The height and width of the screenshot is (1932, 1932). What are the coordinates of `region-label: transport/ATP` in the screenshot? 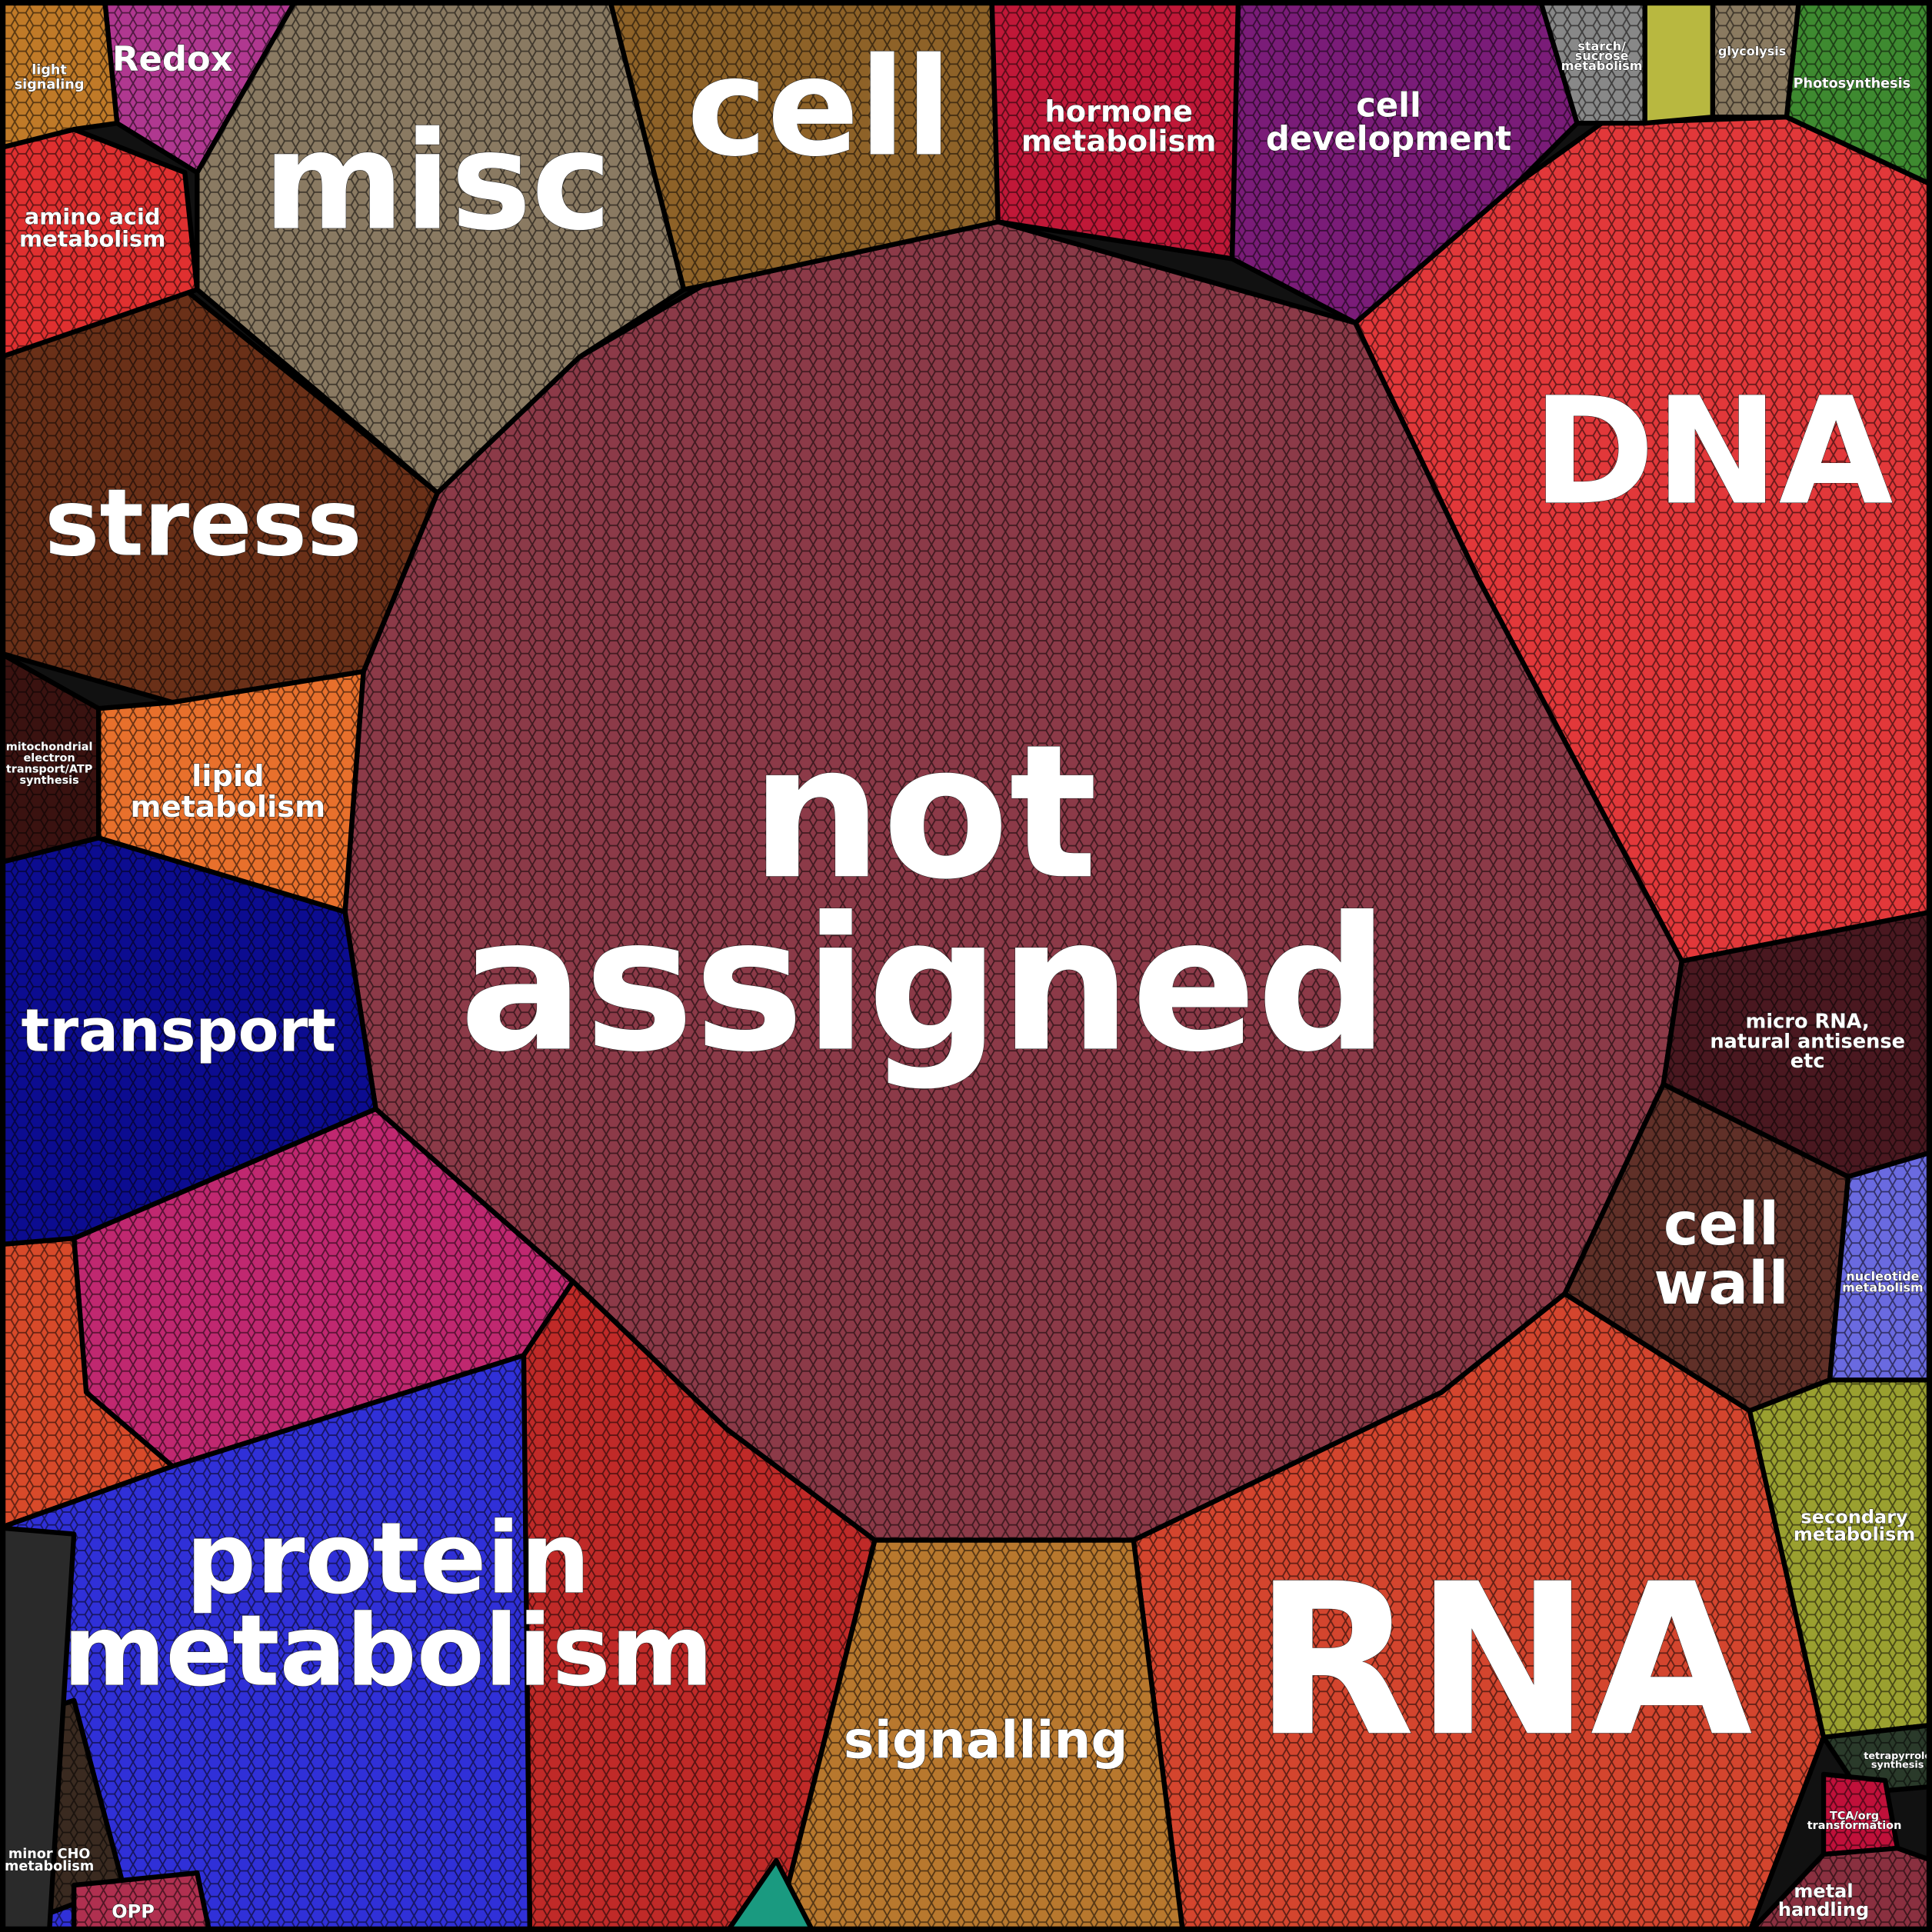 It's located at (49, 769).